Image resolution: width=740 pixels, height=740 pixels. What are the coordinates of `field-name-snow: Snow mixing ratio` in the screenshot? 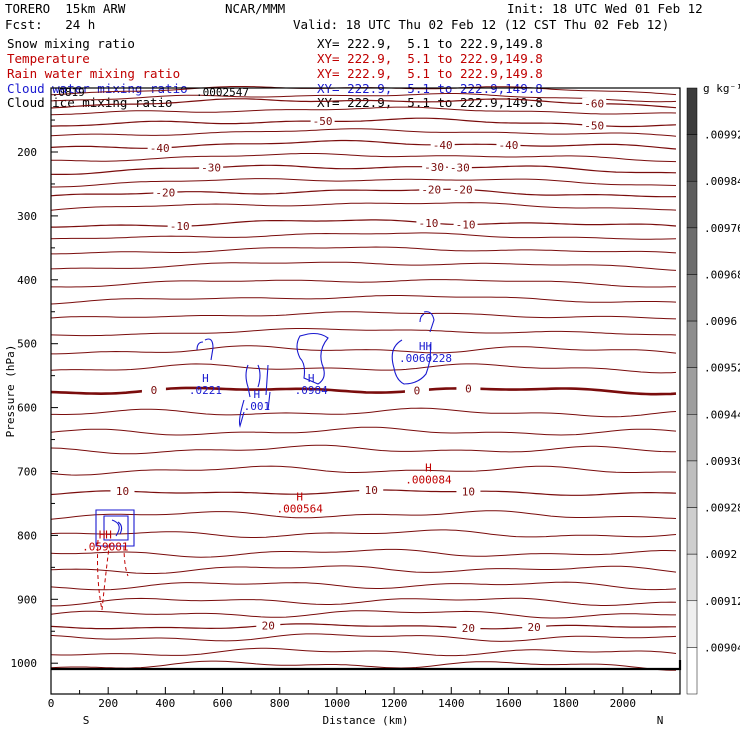 It's located at (71, 43).